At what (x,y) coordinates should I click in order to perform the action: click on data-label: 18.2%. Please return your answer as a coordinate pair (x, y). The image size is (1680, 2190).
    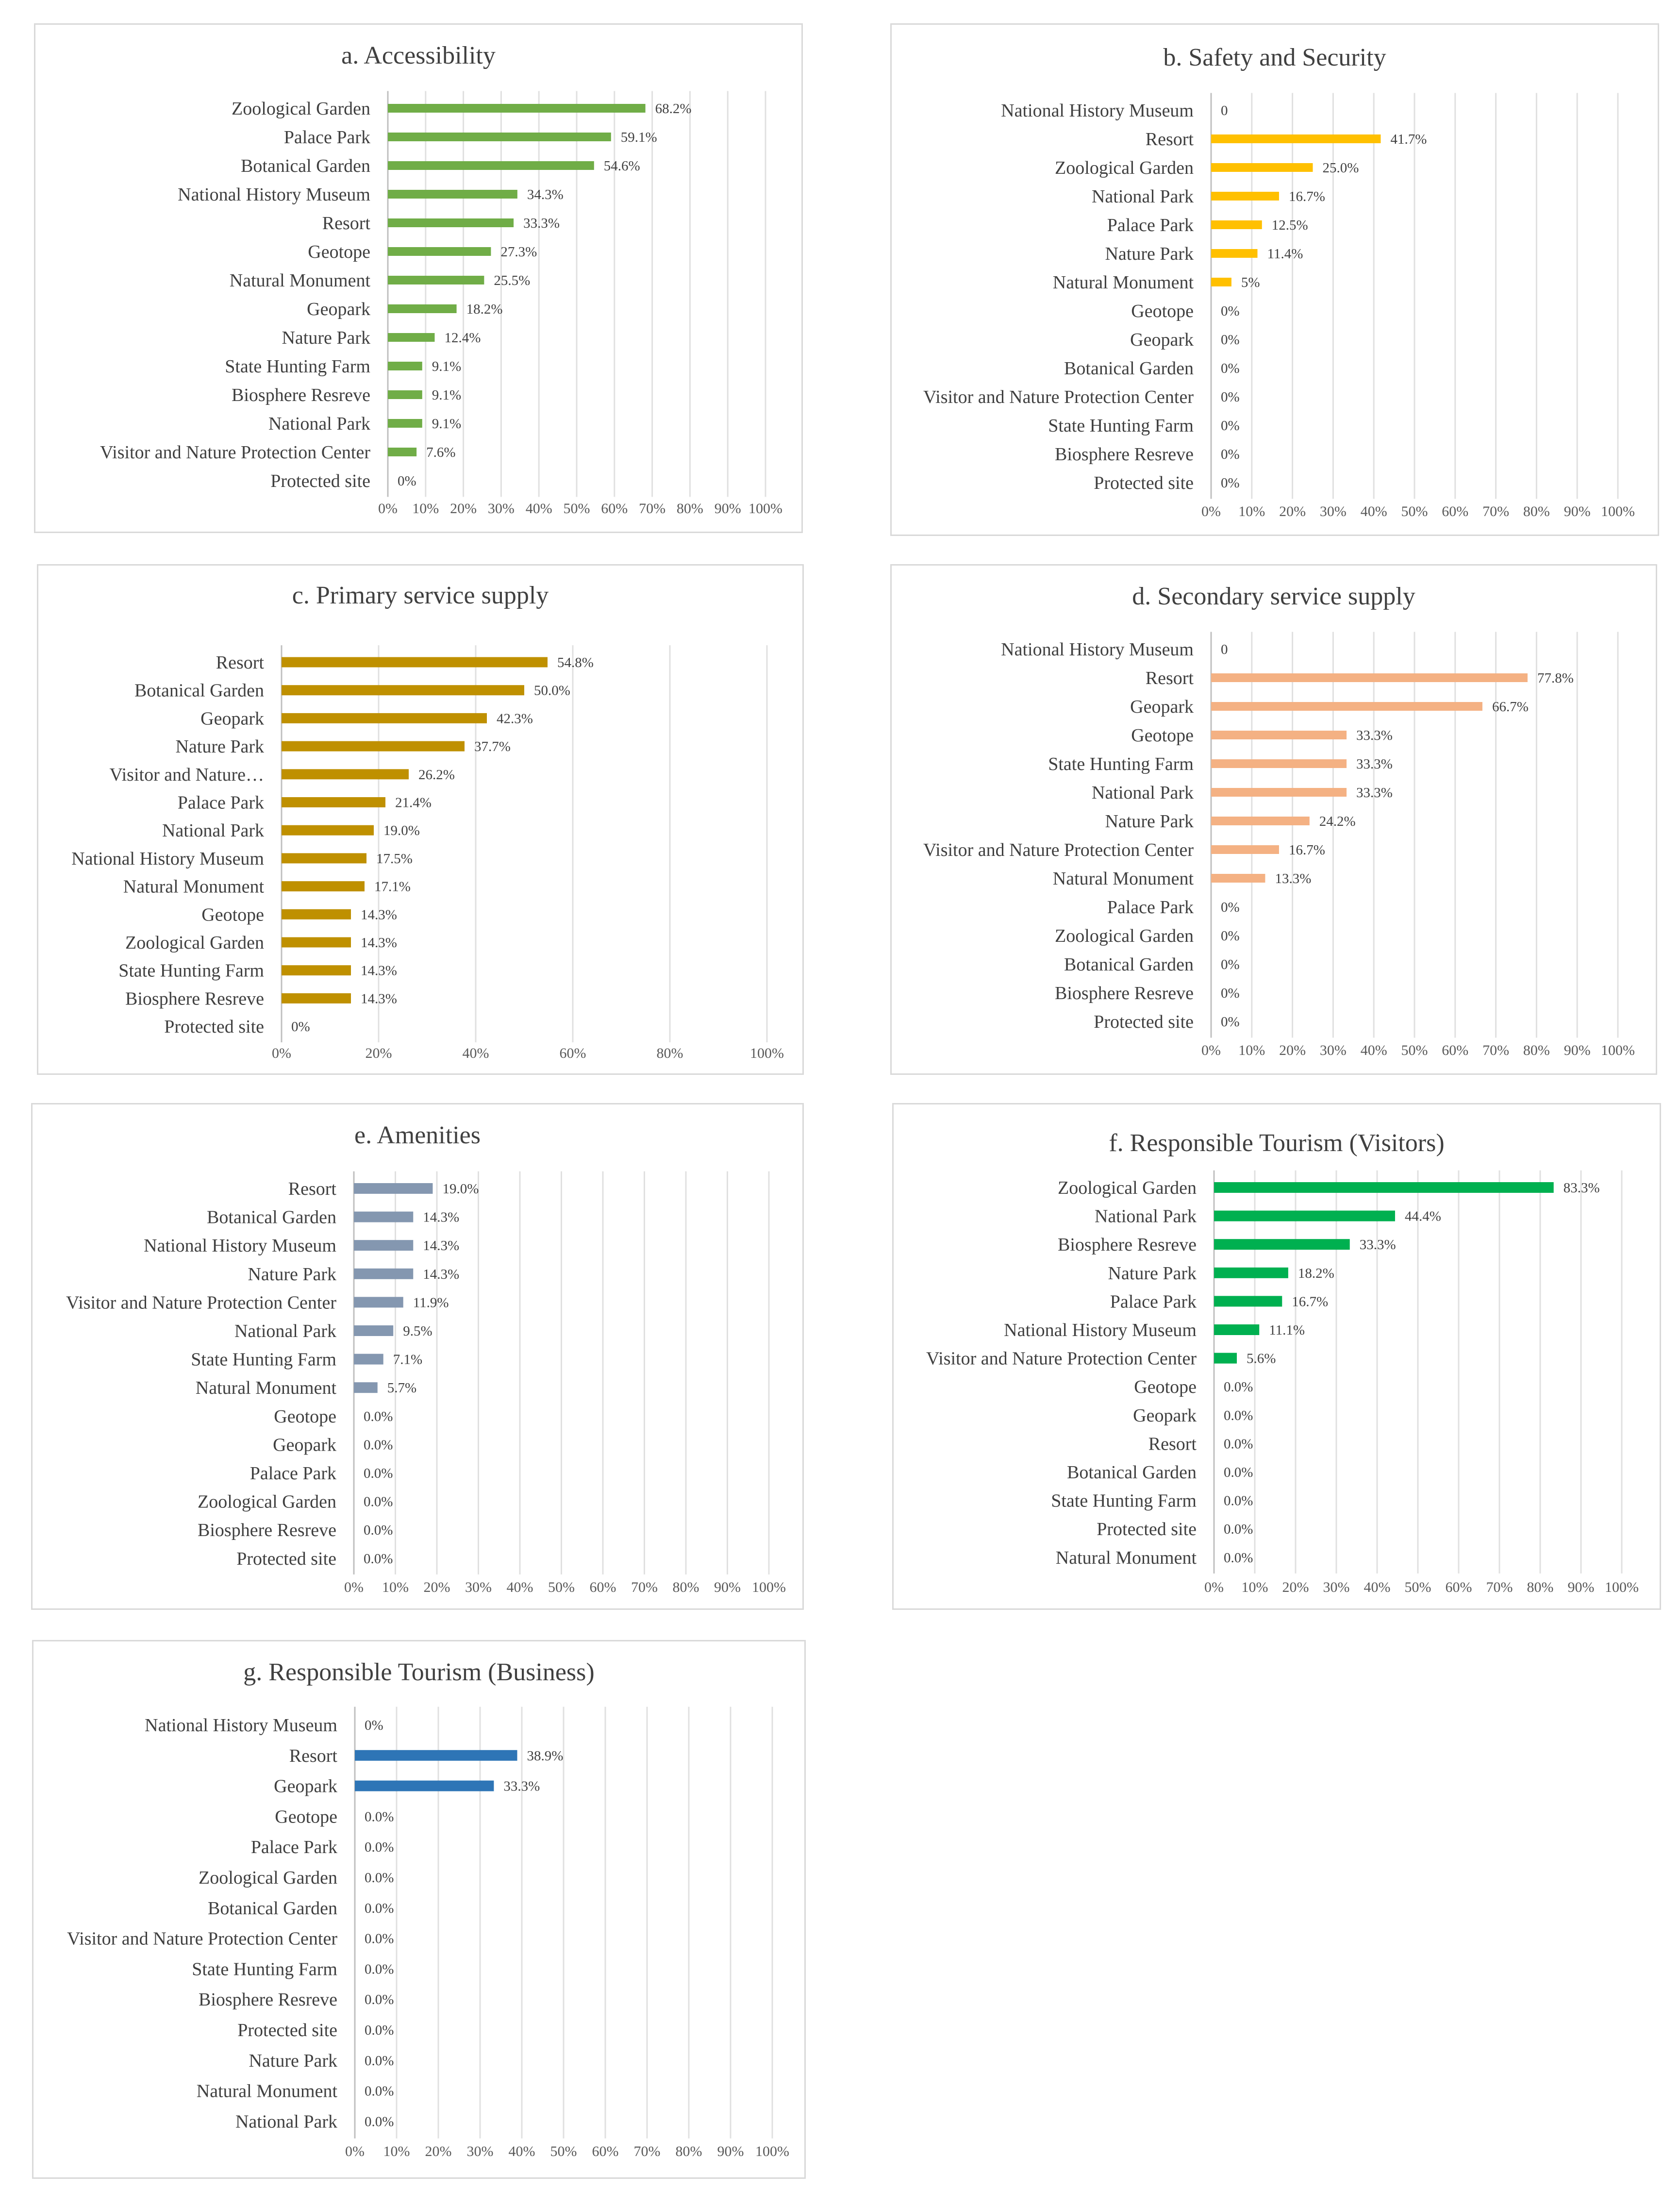
    Looking at the image, I should click on (1316, 1273).